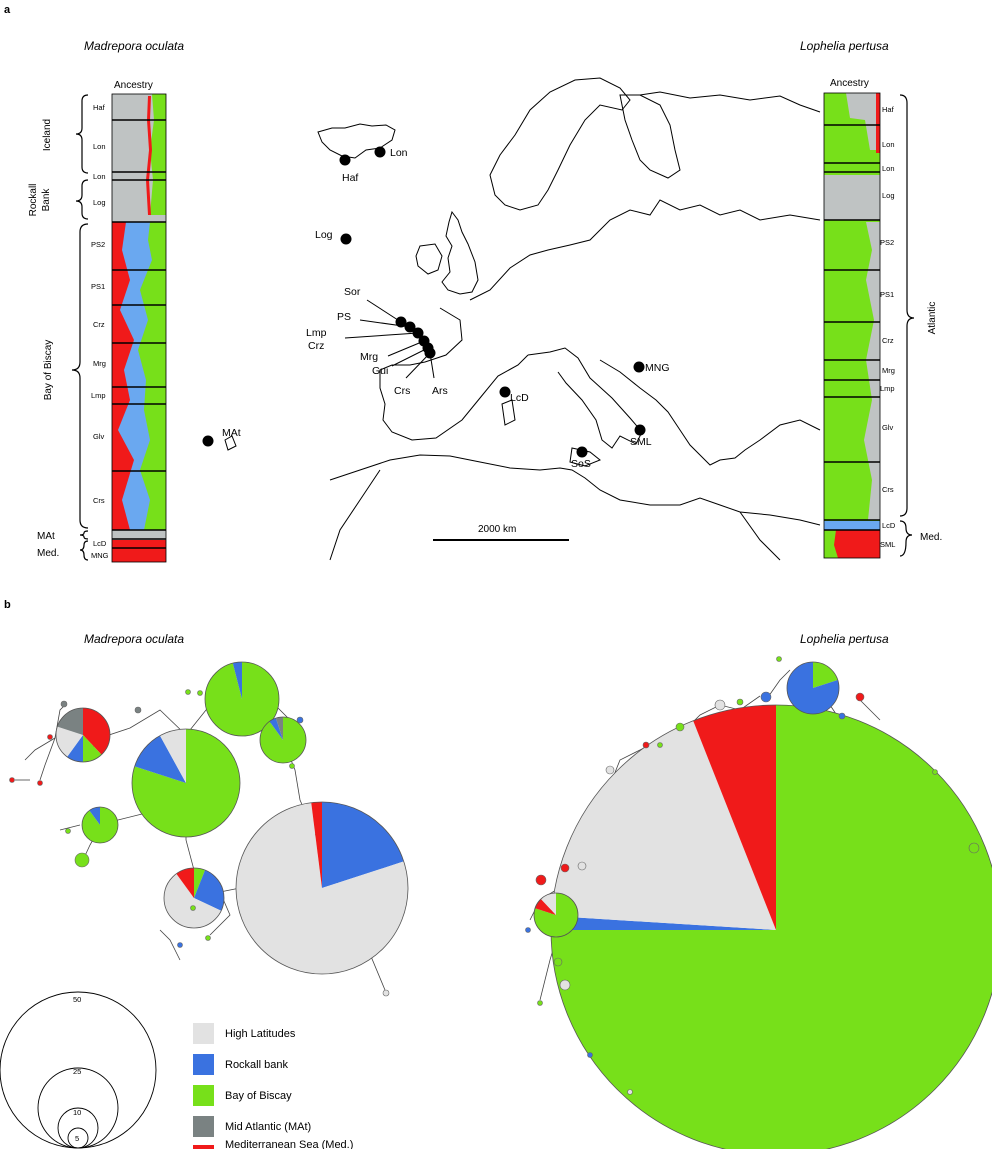 The image size is (992, 1149). I want to click on left-structure-med, so click(139, 551).